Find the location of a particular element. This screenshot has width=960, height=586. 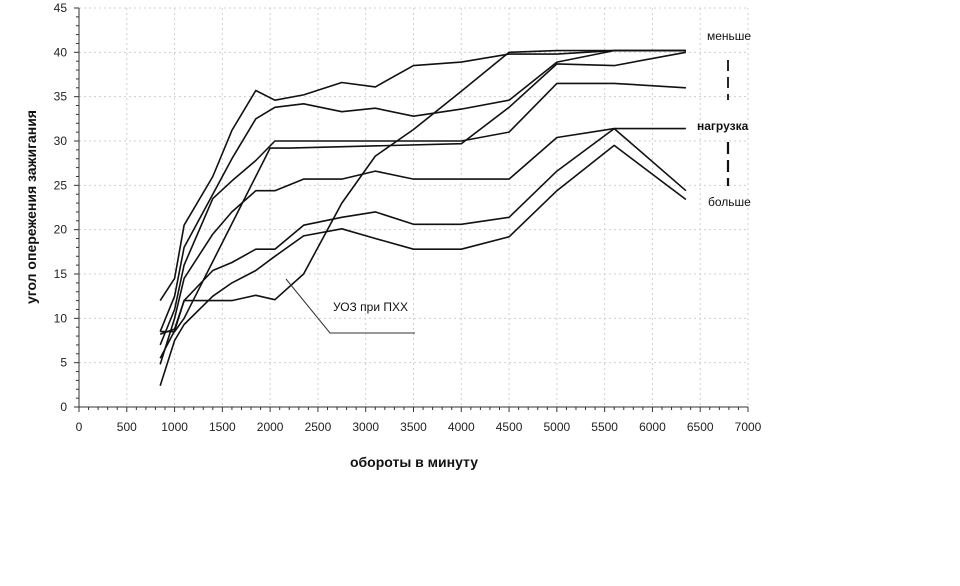

pxx-label: УОЗ при ПХХ is located at coordinates (370, 307).